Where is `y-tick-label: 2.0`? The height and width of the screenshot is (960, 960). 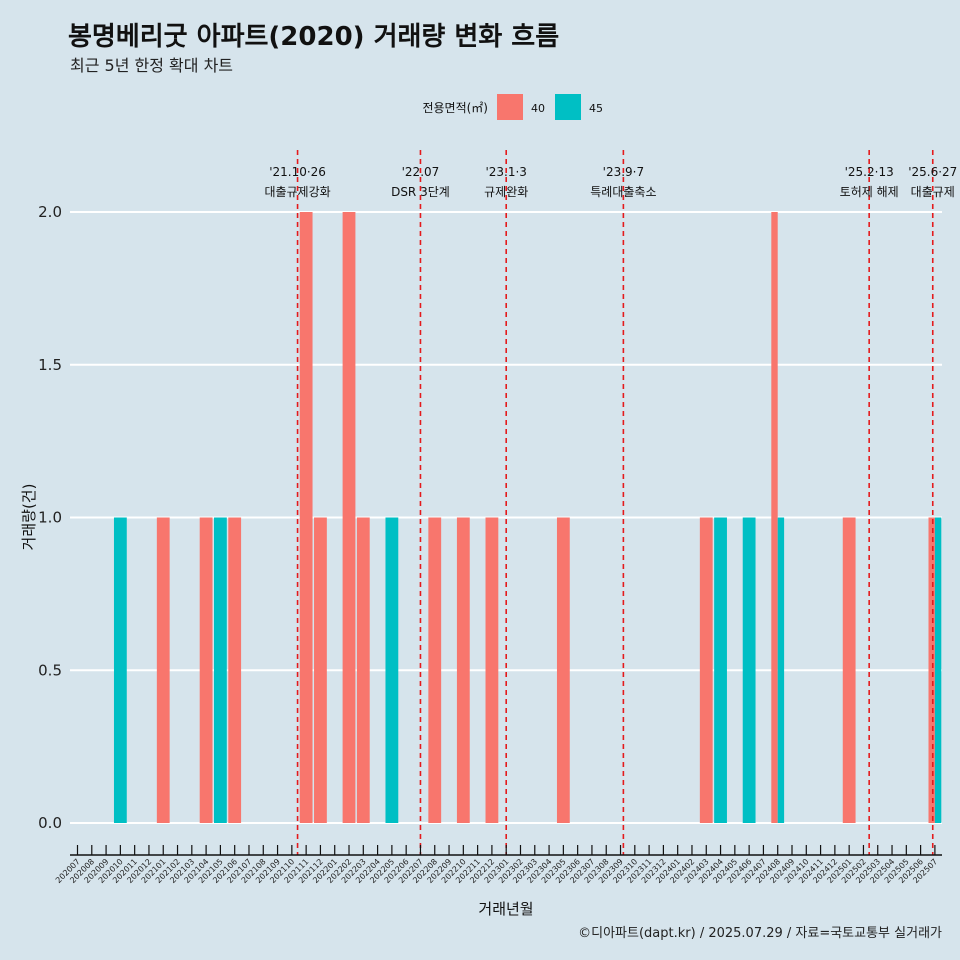 y-tick-label: 2.0 is located at coordinates (50, 212).